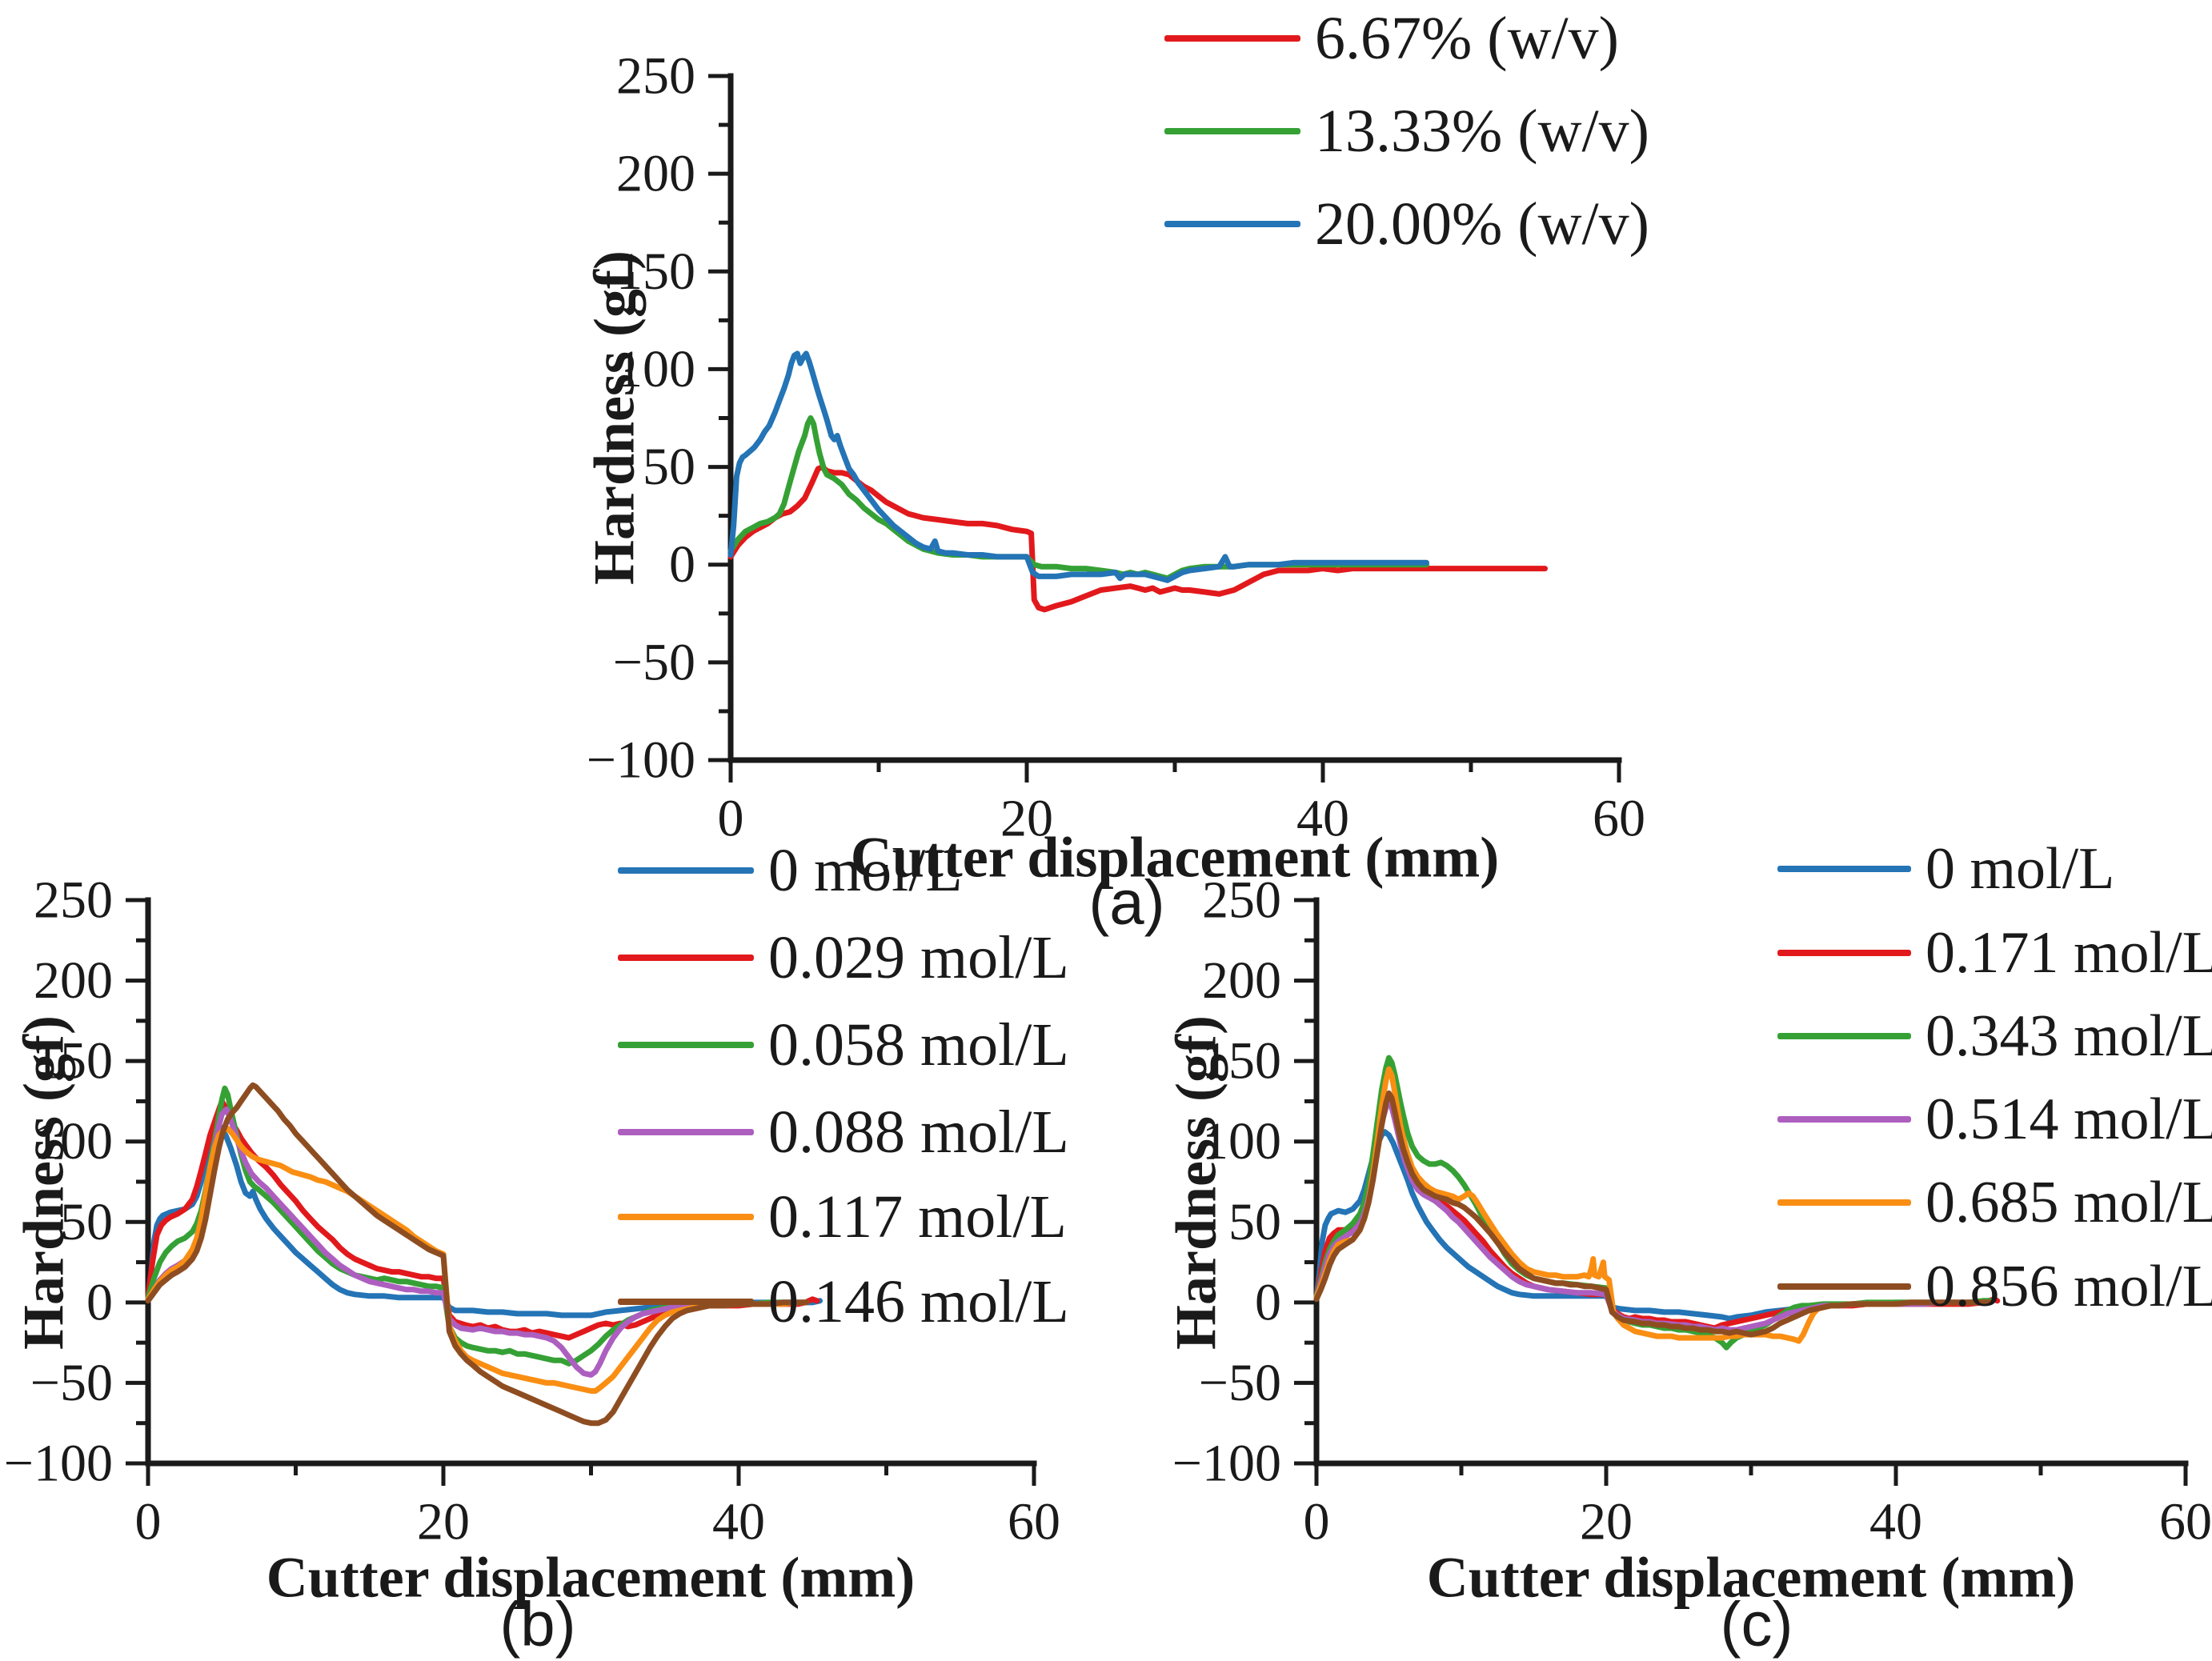  I want to click on legend-item: 0.343 mol/L, so click(1994, 1036).